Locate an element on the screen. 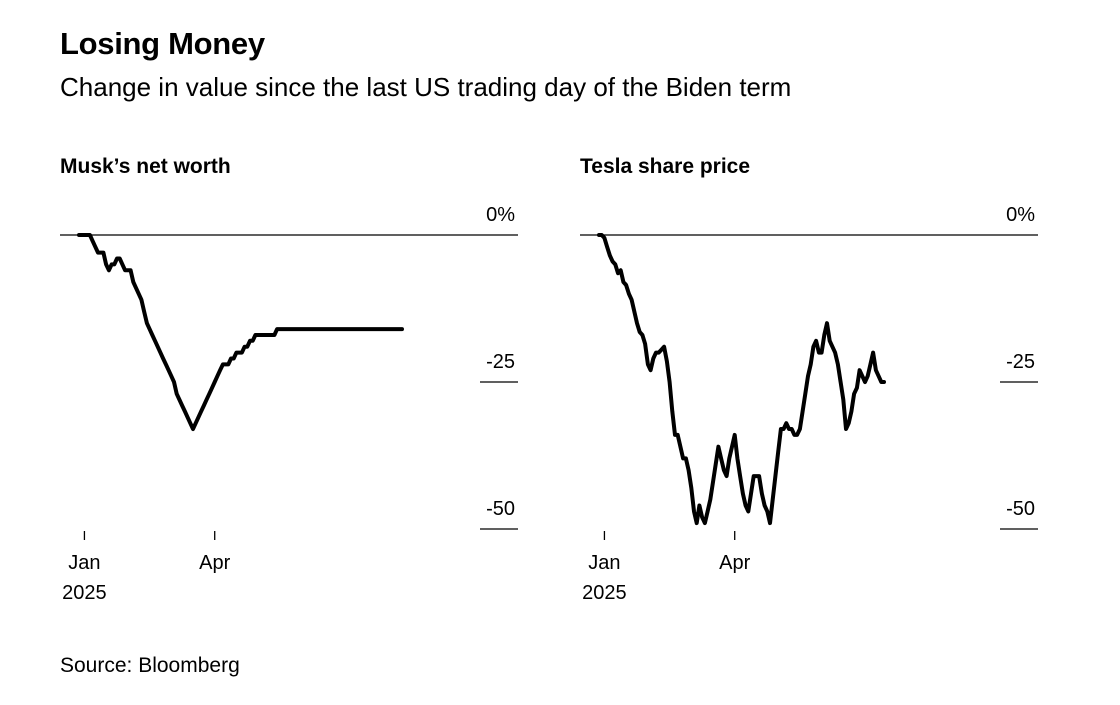 Image resolution: width=1120 pixels, height=705 pixels. panel-title-tesla: Tesla share price is located at coordinates (665, 166).